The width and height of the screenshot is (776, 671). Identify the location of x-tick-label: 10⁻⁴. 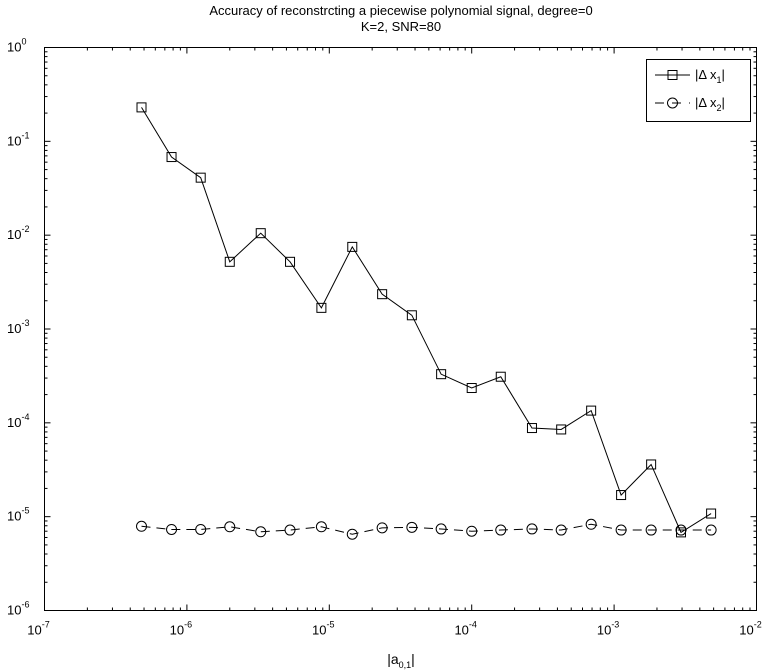
(465, 629).